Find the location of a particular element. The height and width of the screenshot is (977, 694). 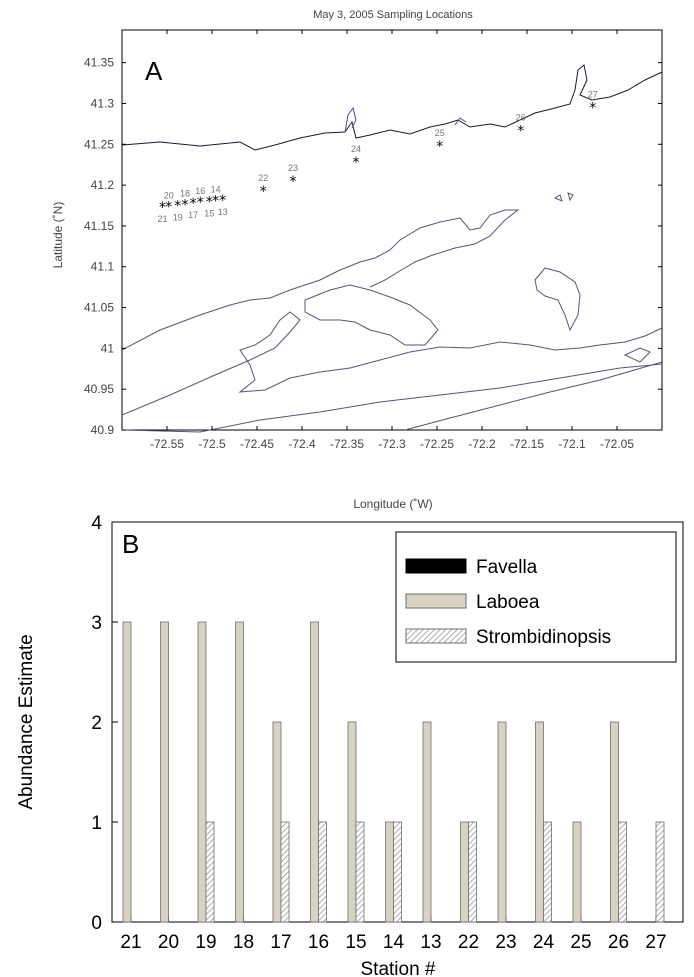

station-label: 18 is located at coordinates (185, 194).